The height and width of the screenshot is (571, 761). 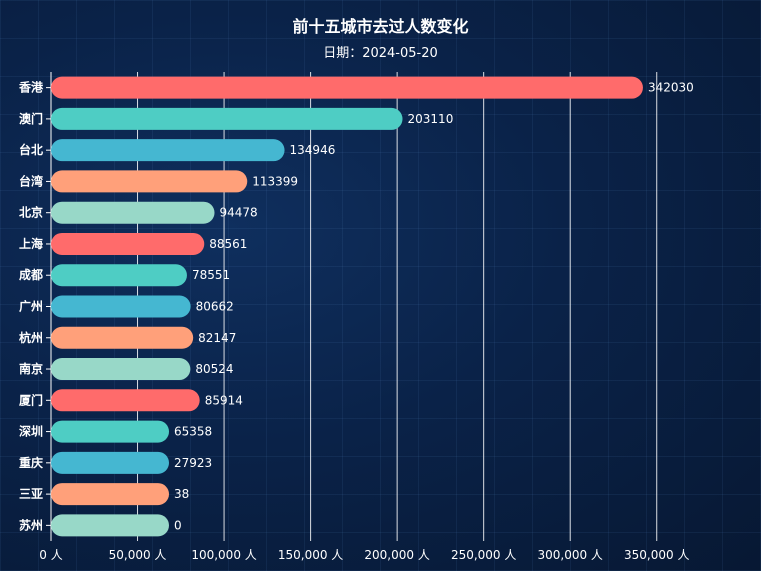 What do you see at coordinates (396, 555) in the screenshot?
I see `x-tick-label: 200,000 人` at bounding box center [396, 555].